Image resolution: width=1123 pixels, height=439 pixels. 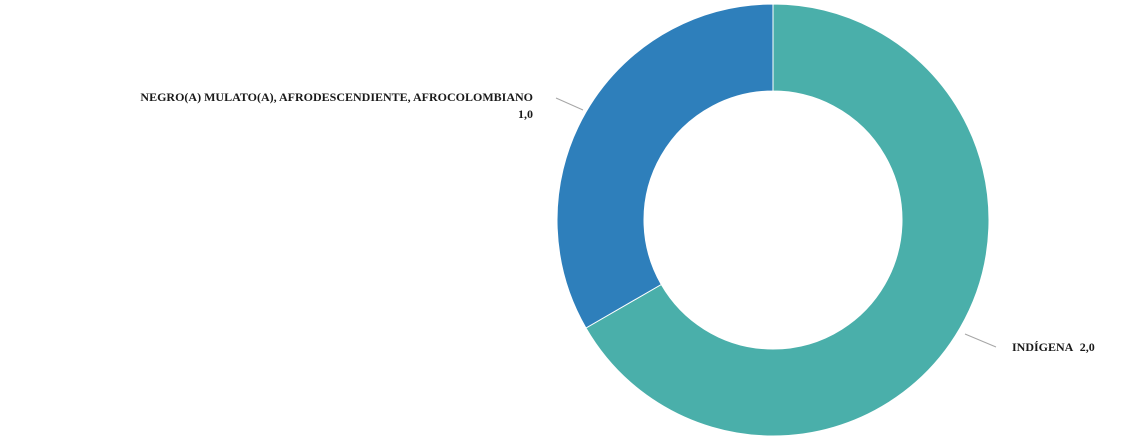 I want to click on leader-line-afro, so click(x=569, y=104).